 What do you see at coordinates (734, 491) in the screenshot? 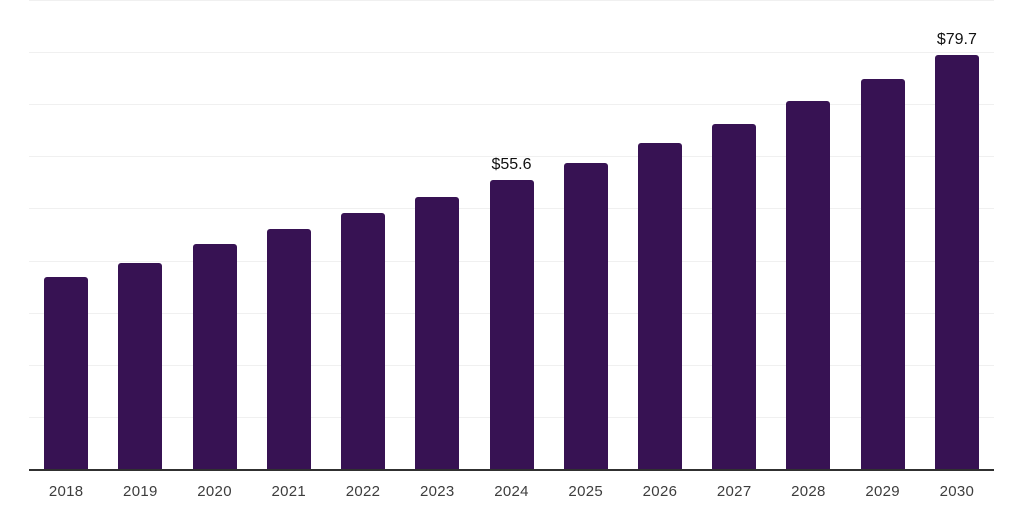
I see `x-axis-label-2027: 2027` at bounding box center [734, 491].